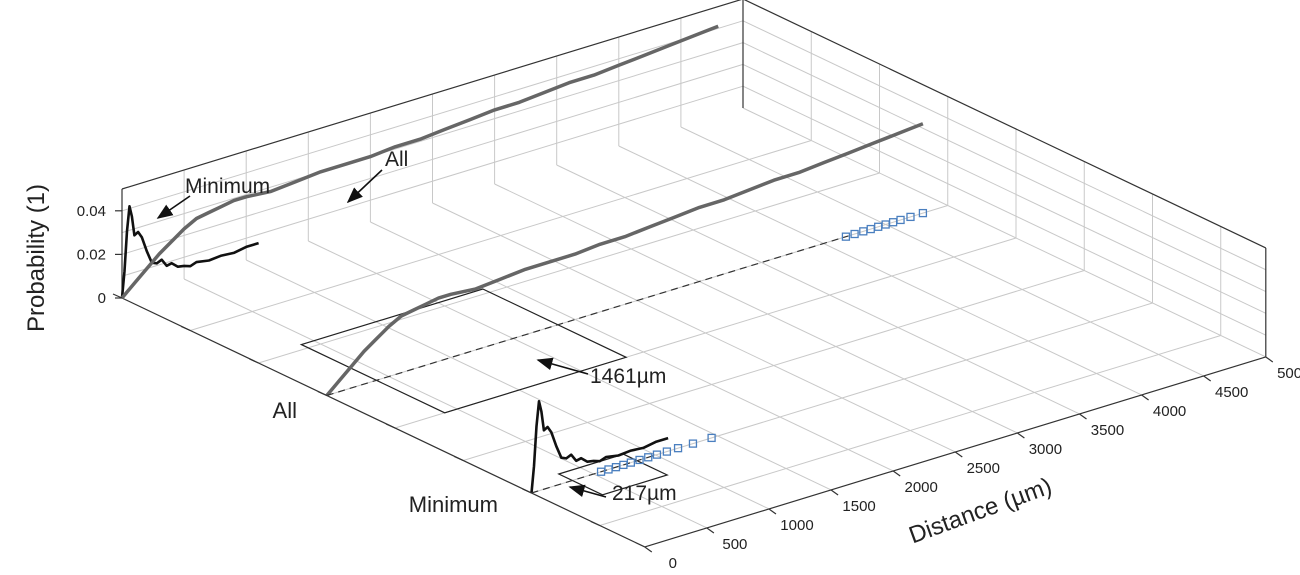 The height and width of the screenshot is (575, 1300). What do you see at coordinates (587, 491) in the screenshot?
I see `arrow-minimum-distance` at bounding box center [587, 491].